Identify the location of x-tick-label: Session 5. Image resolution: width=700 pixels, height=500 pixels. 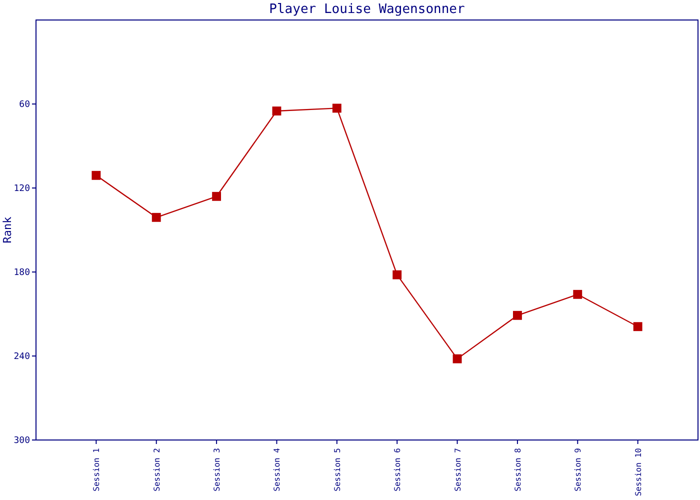
(337, 470).